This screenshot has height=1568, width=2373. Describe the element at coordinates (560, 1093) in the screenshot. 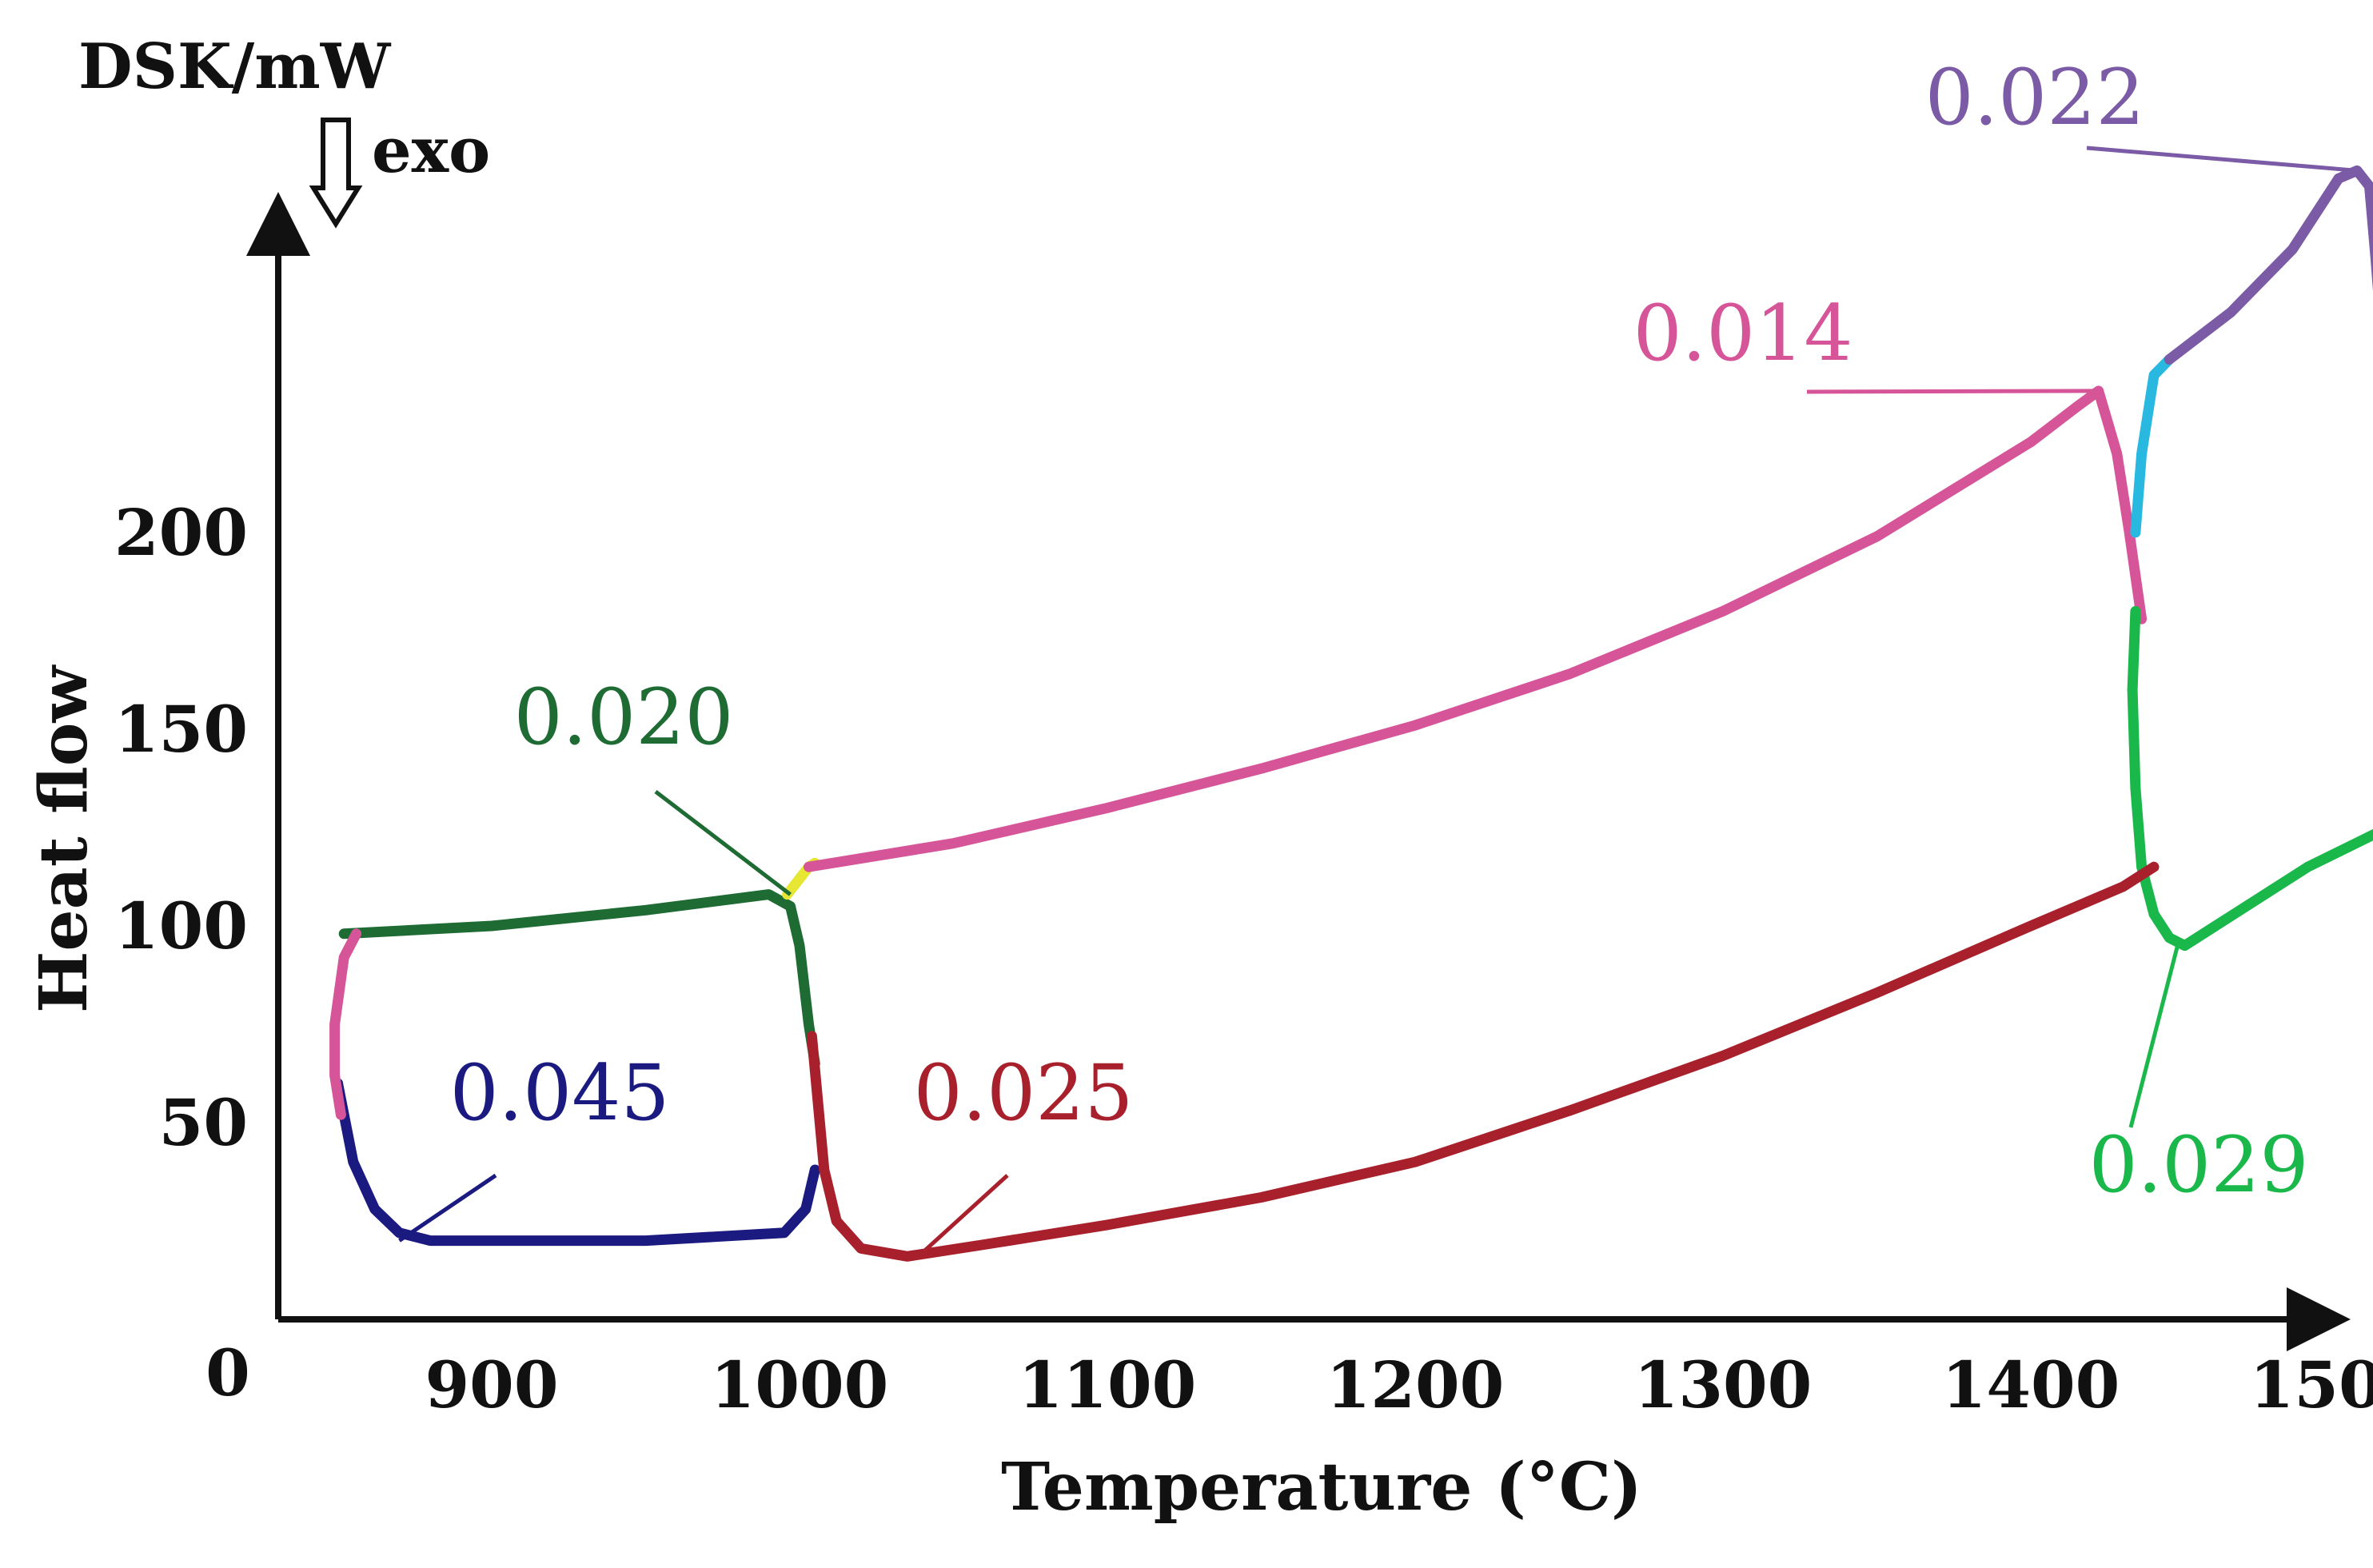

I see `annotation-label: 0.045` at that location.